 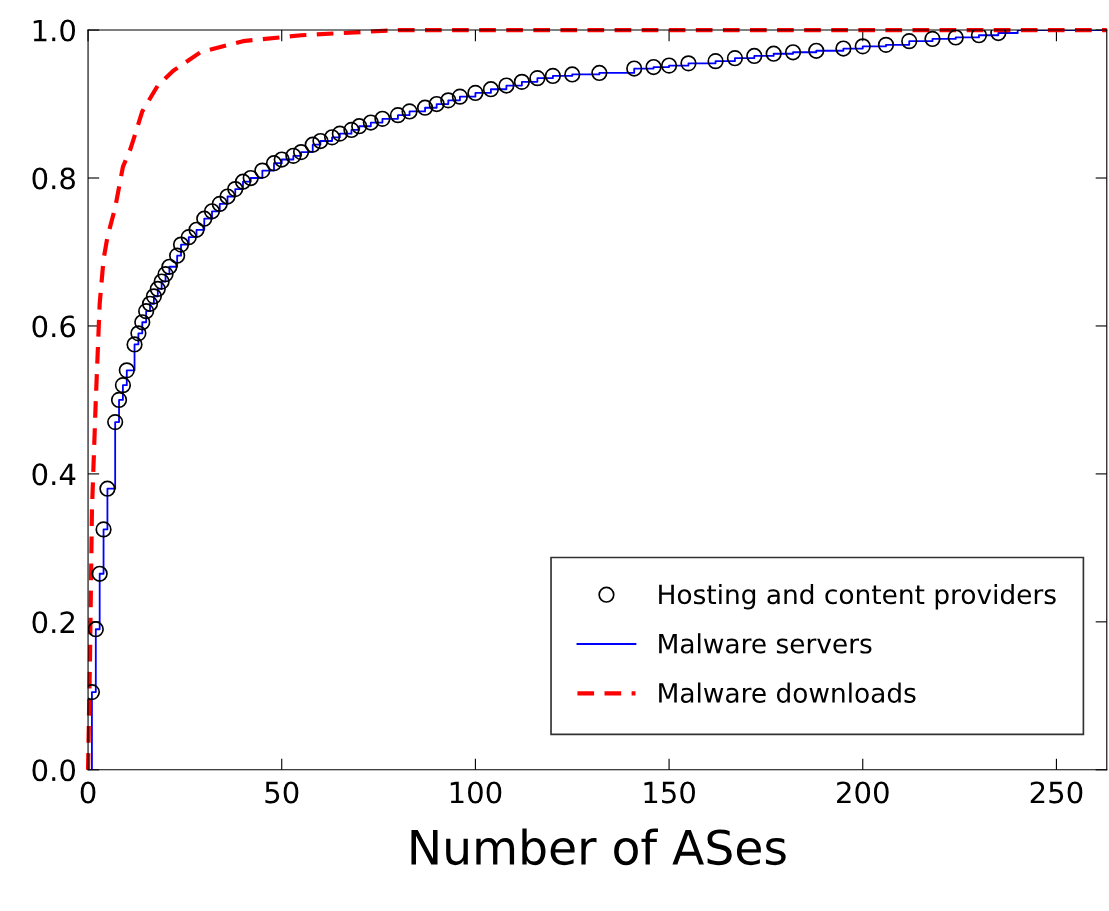 What do you see at coordinates (53, 622) in the screenshot?
I see `y-tick-label: 0.2` at bounding box center [53, 622].